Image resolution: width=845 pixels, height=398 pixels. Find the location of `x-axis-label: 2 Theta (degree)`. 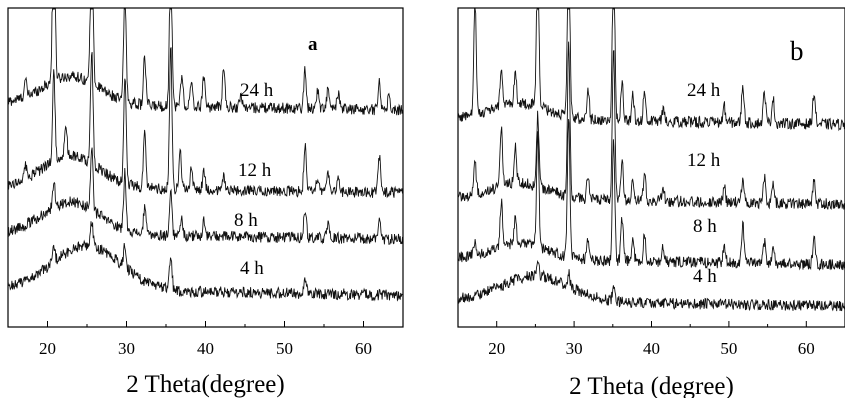

x-axis-label: 2 Theta (degree) is located at coordinates (651, 385).